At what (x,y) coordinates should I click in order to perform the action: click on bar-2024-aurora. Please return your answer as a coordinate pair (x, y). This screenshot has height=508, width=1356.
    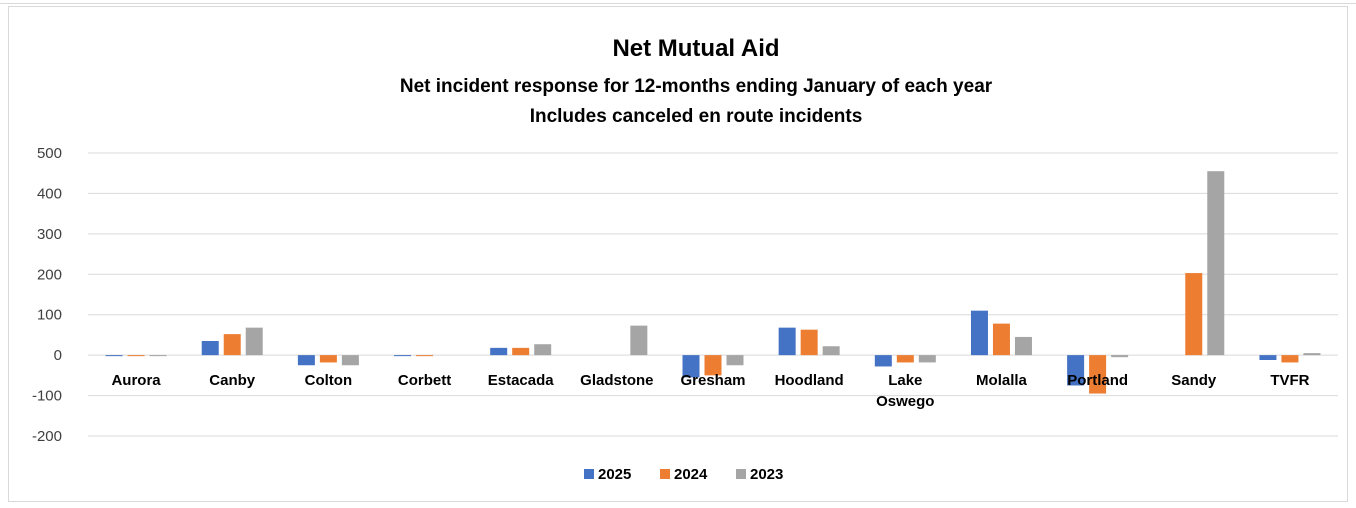
    Looking at the image, I should click on (136, 356).